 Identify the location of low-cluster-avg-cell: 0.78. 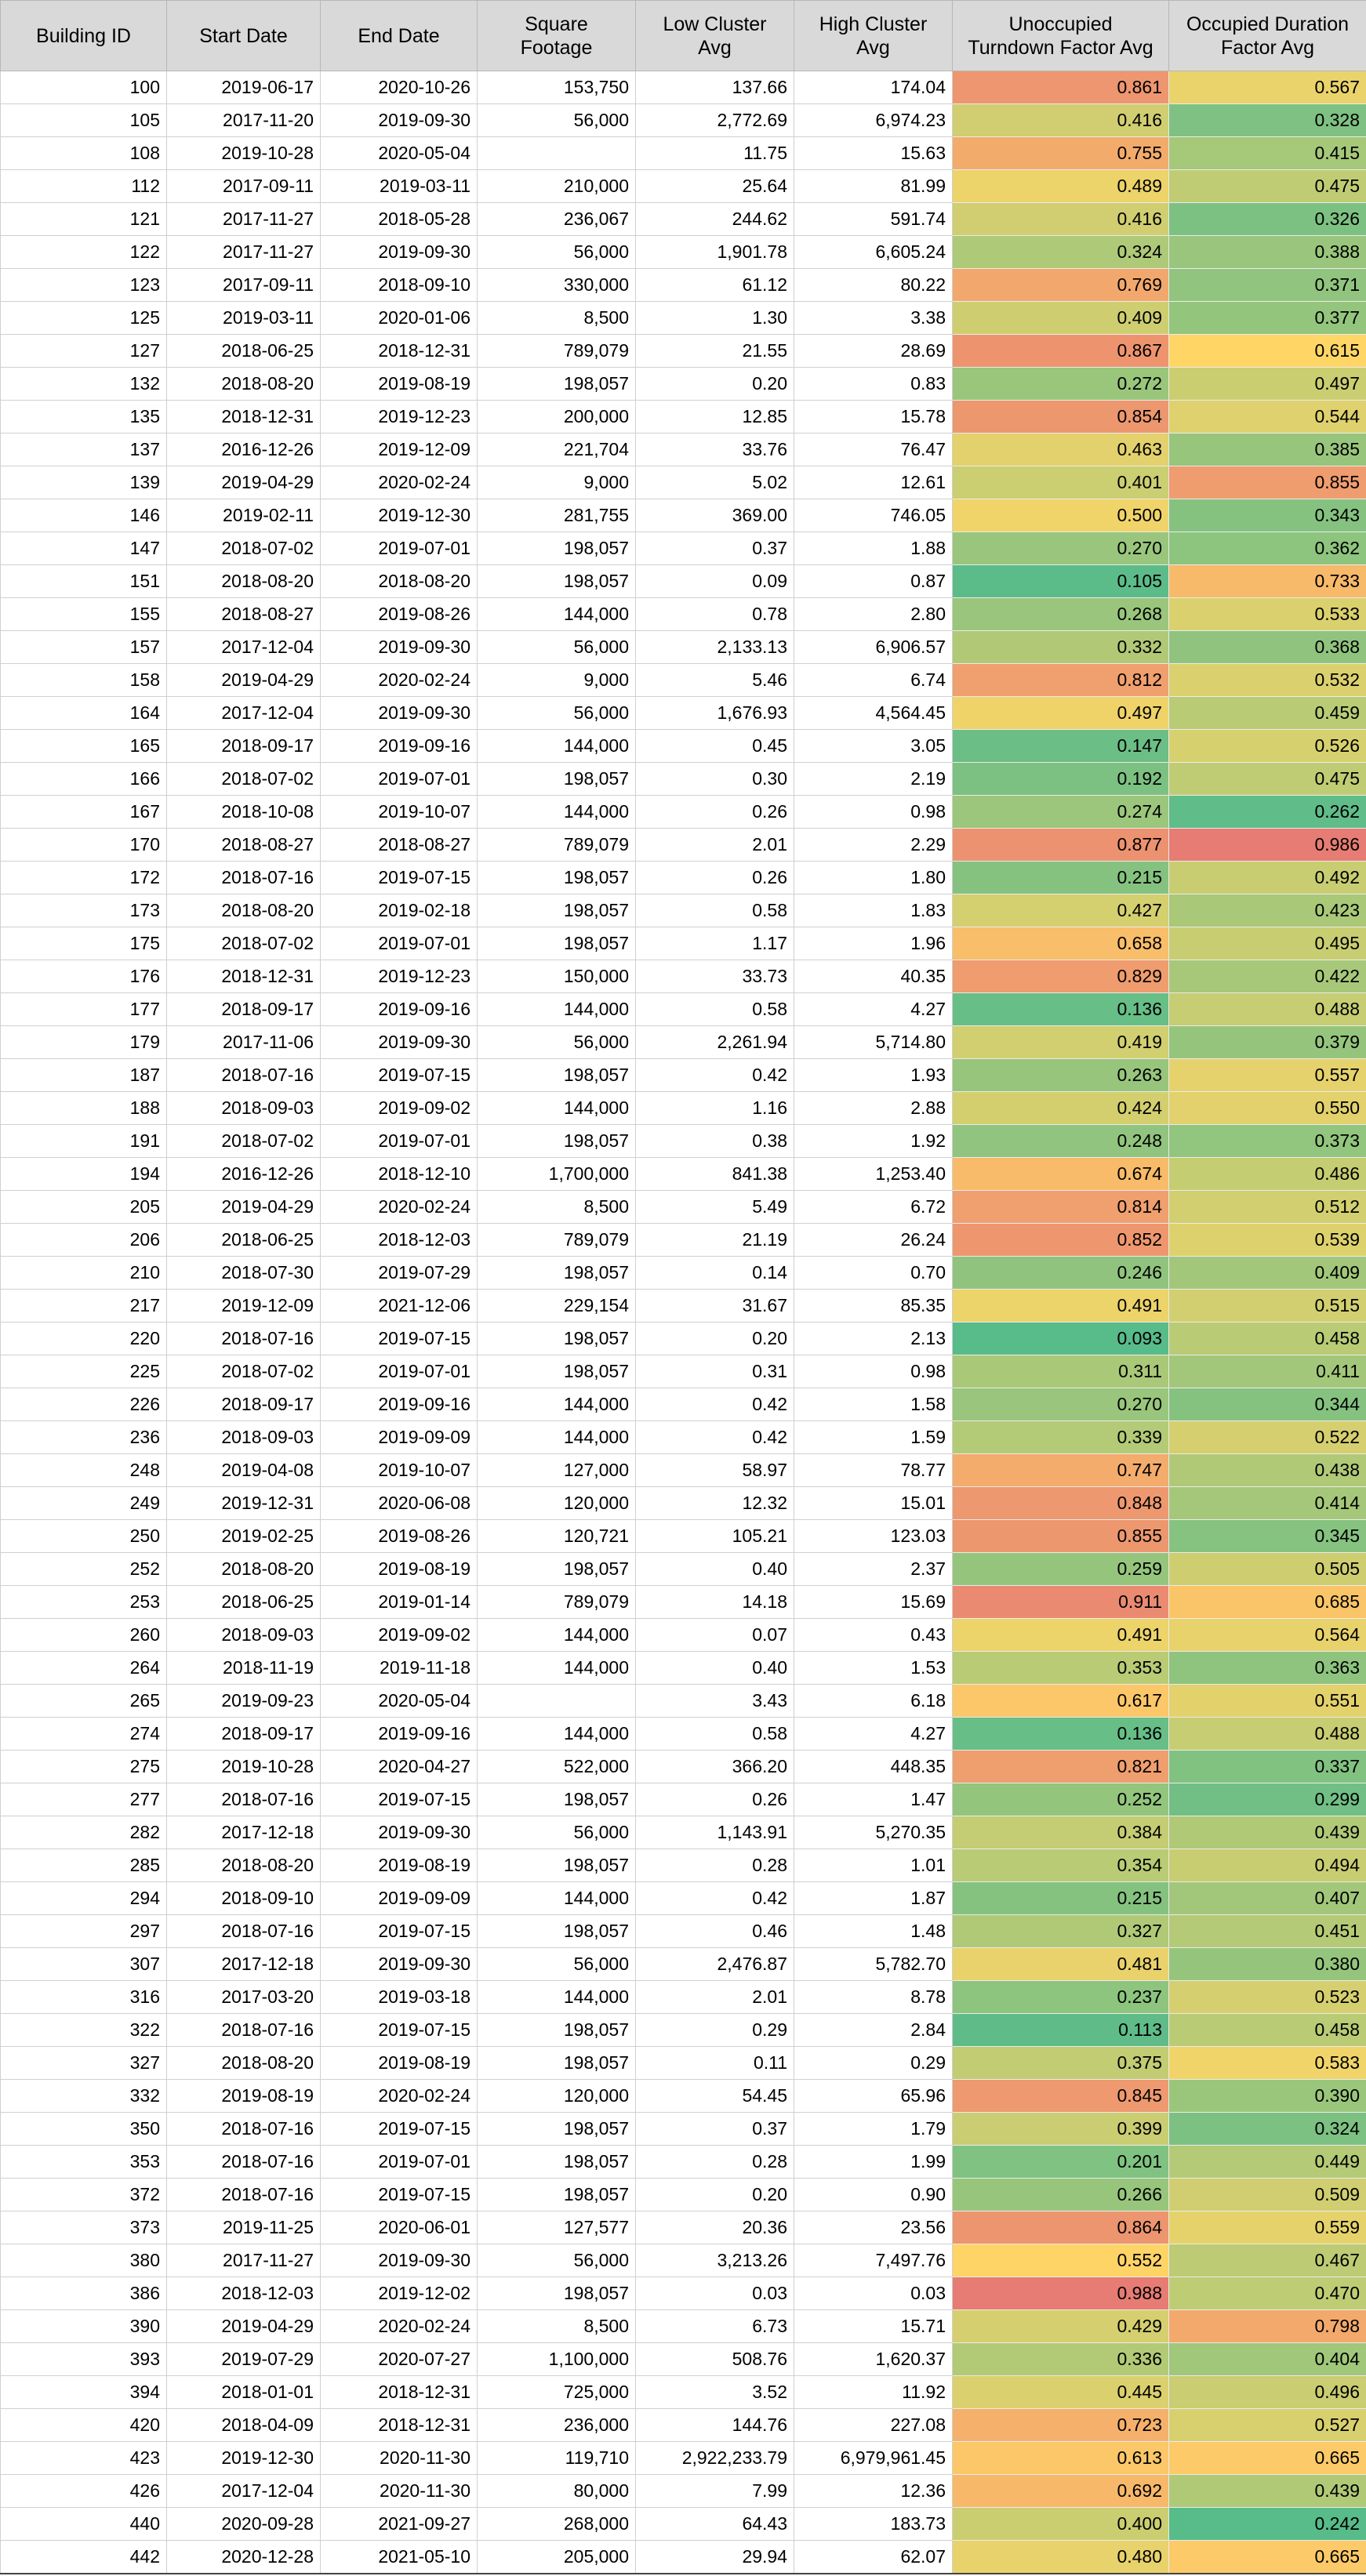
(714, 614).